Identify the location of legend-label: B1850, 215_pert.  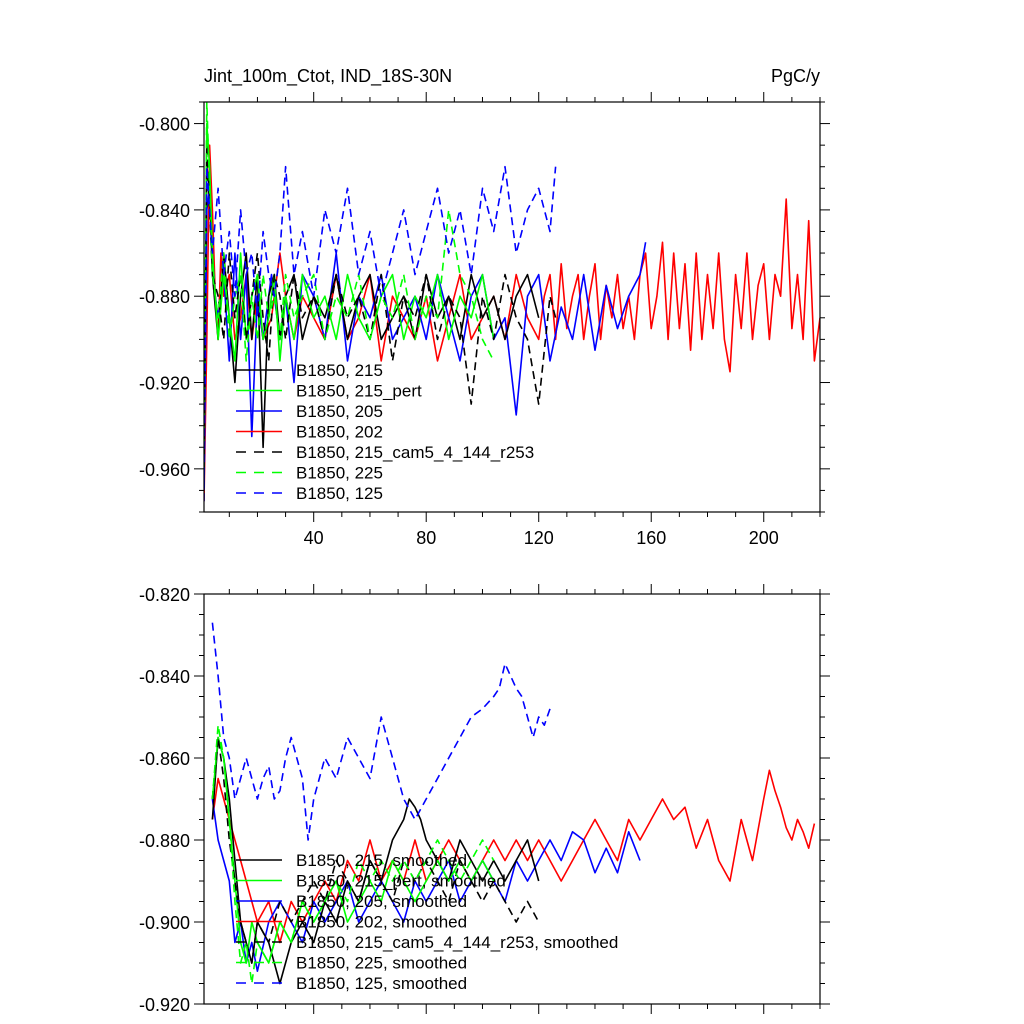
(359, 391).